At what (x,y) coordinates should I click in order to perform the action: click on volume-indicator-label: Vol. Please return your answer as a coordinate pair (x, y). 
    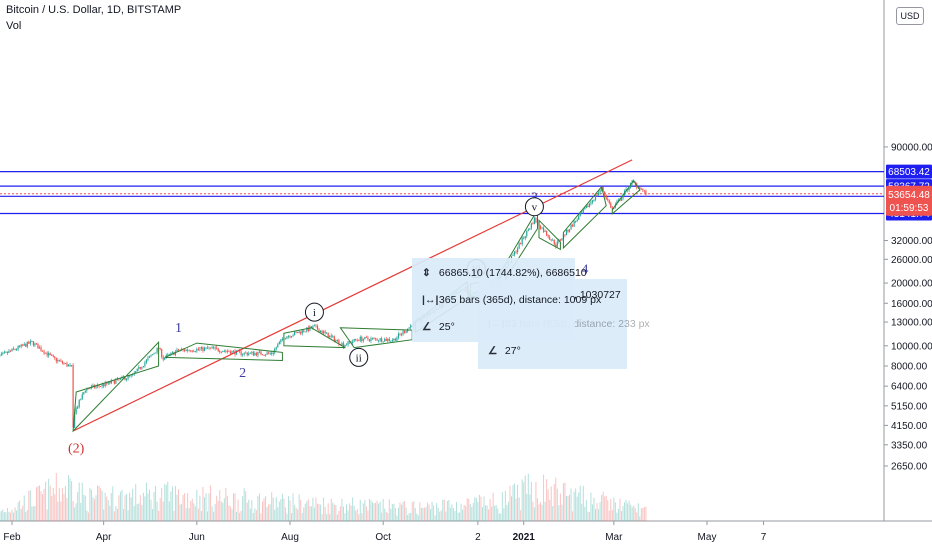
    Looking at the image, I should click on (14, 26).